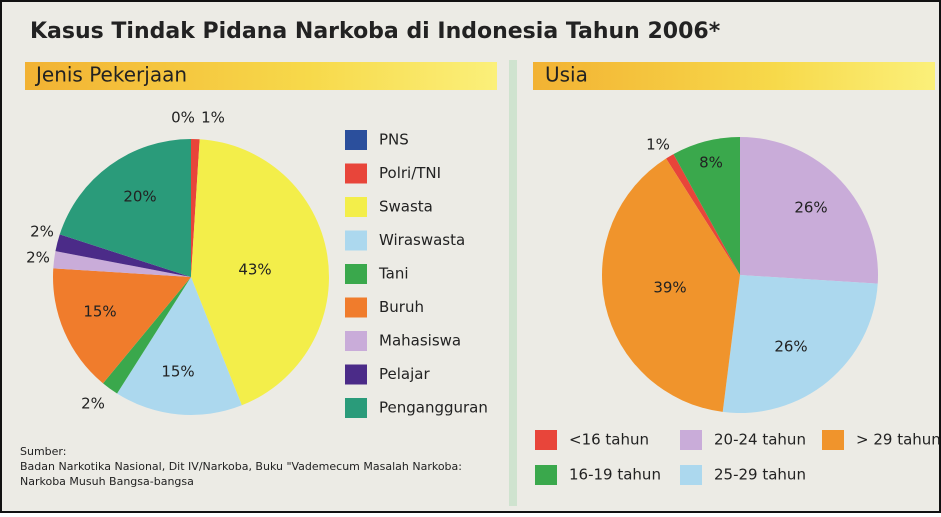 This screenshot has height=517, width=941. I want to click on source-line: Narkoba Musuh Bangsa-bangsa, so click(107, 481).